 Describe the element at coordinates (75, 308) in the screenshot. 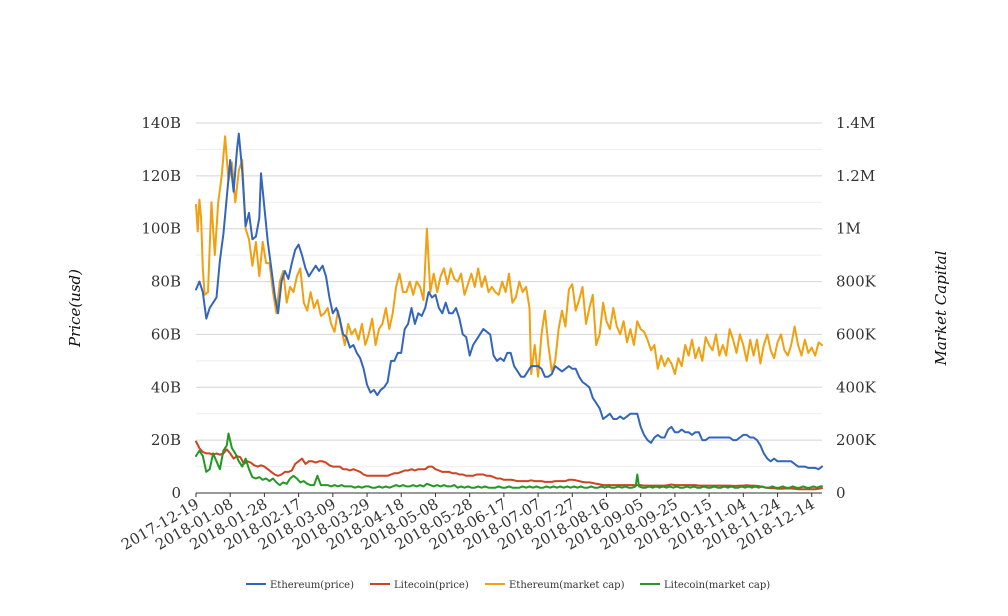

I see `y-axis-left-title: Price(usd)` at that location.